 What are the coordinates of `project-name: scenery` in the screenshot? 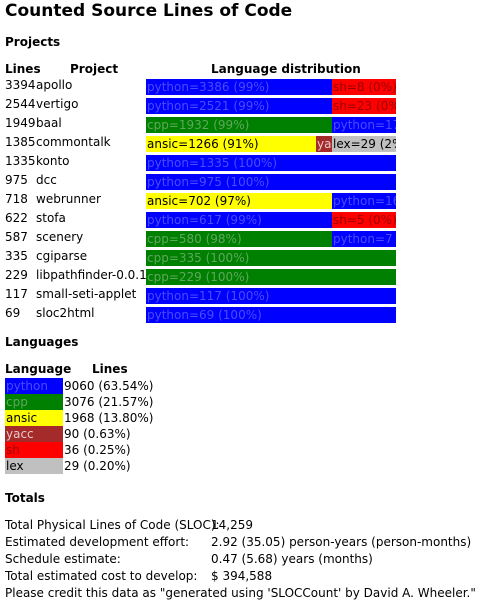 It's located at (60, 237).